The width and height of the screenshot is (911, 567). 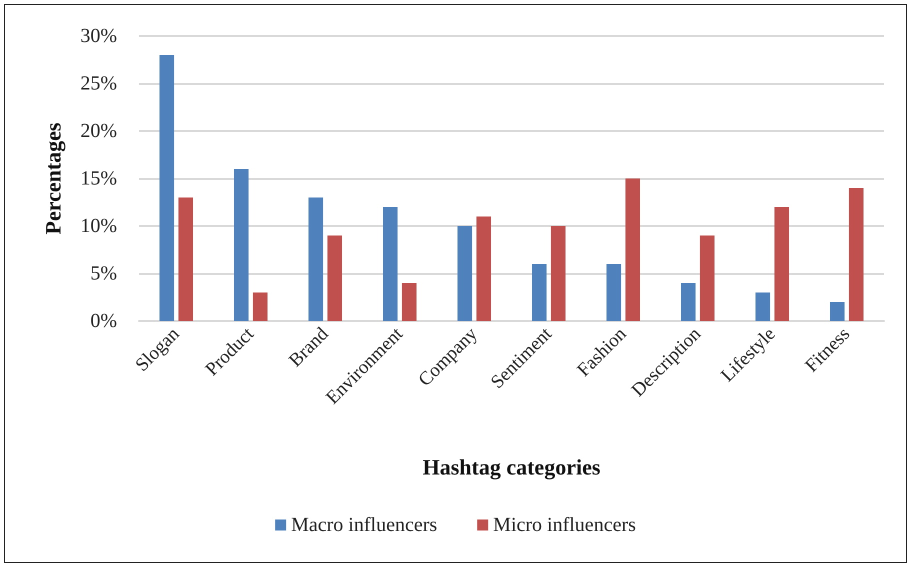 What do you see at coordinates (98, 131) in the screenshot?
I see `y-tick-label: 20%` at bounding box center [98, 131].